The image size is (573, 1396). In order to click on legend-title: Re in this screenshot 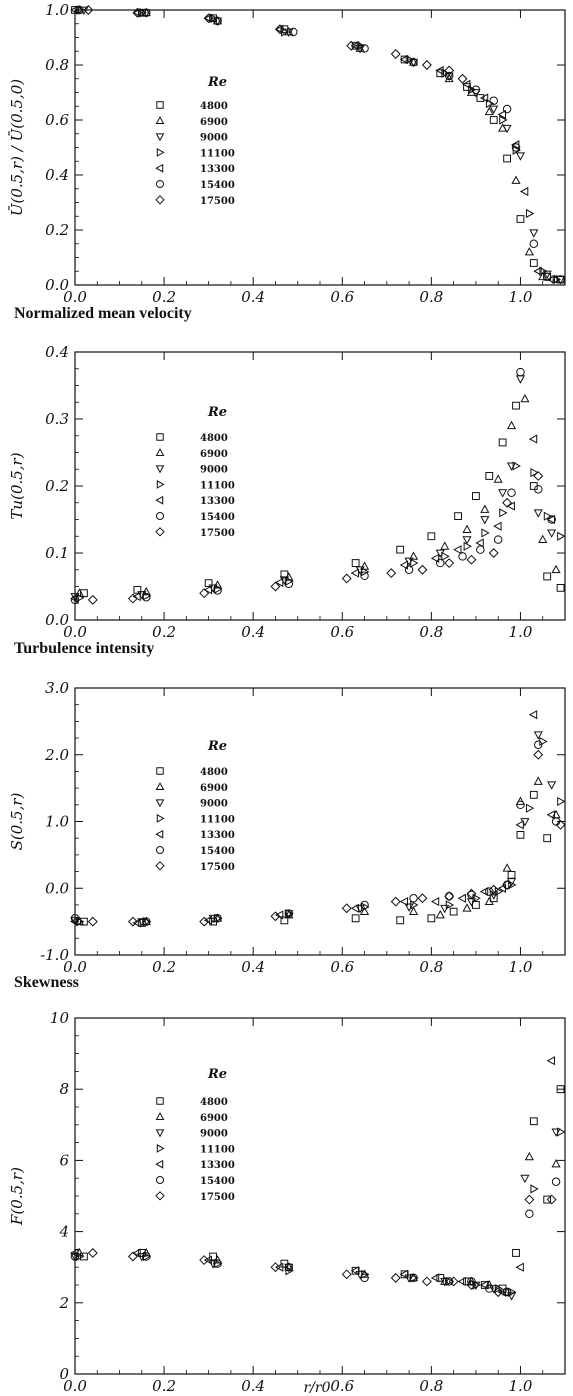, I will do `click(217, 746)`.